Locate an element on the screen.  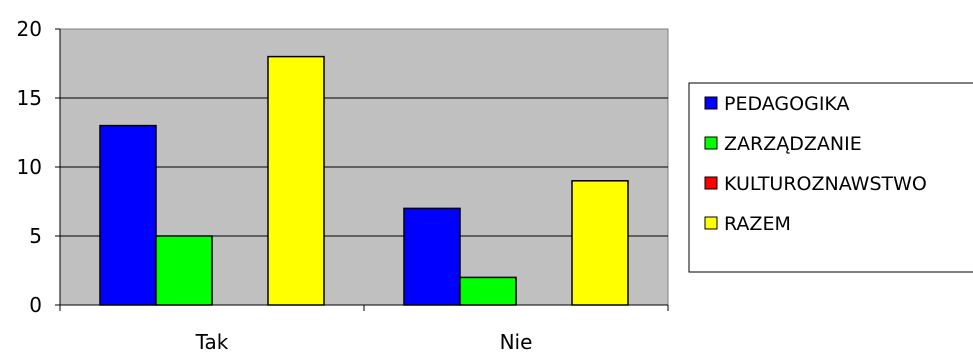
y-tick-label: 15 is located at coordinates (29, 98).